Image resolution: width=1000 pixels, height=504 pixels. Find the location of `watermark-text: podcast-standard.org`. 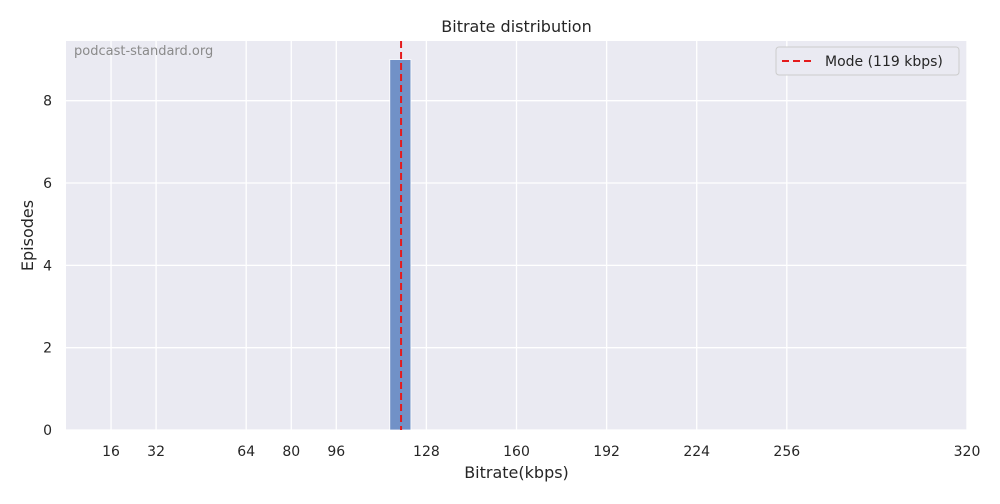

watermark-text: podcast-standard.org is located at coordinates (143, 51).